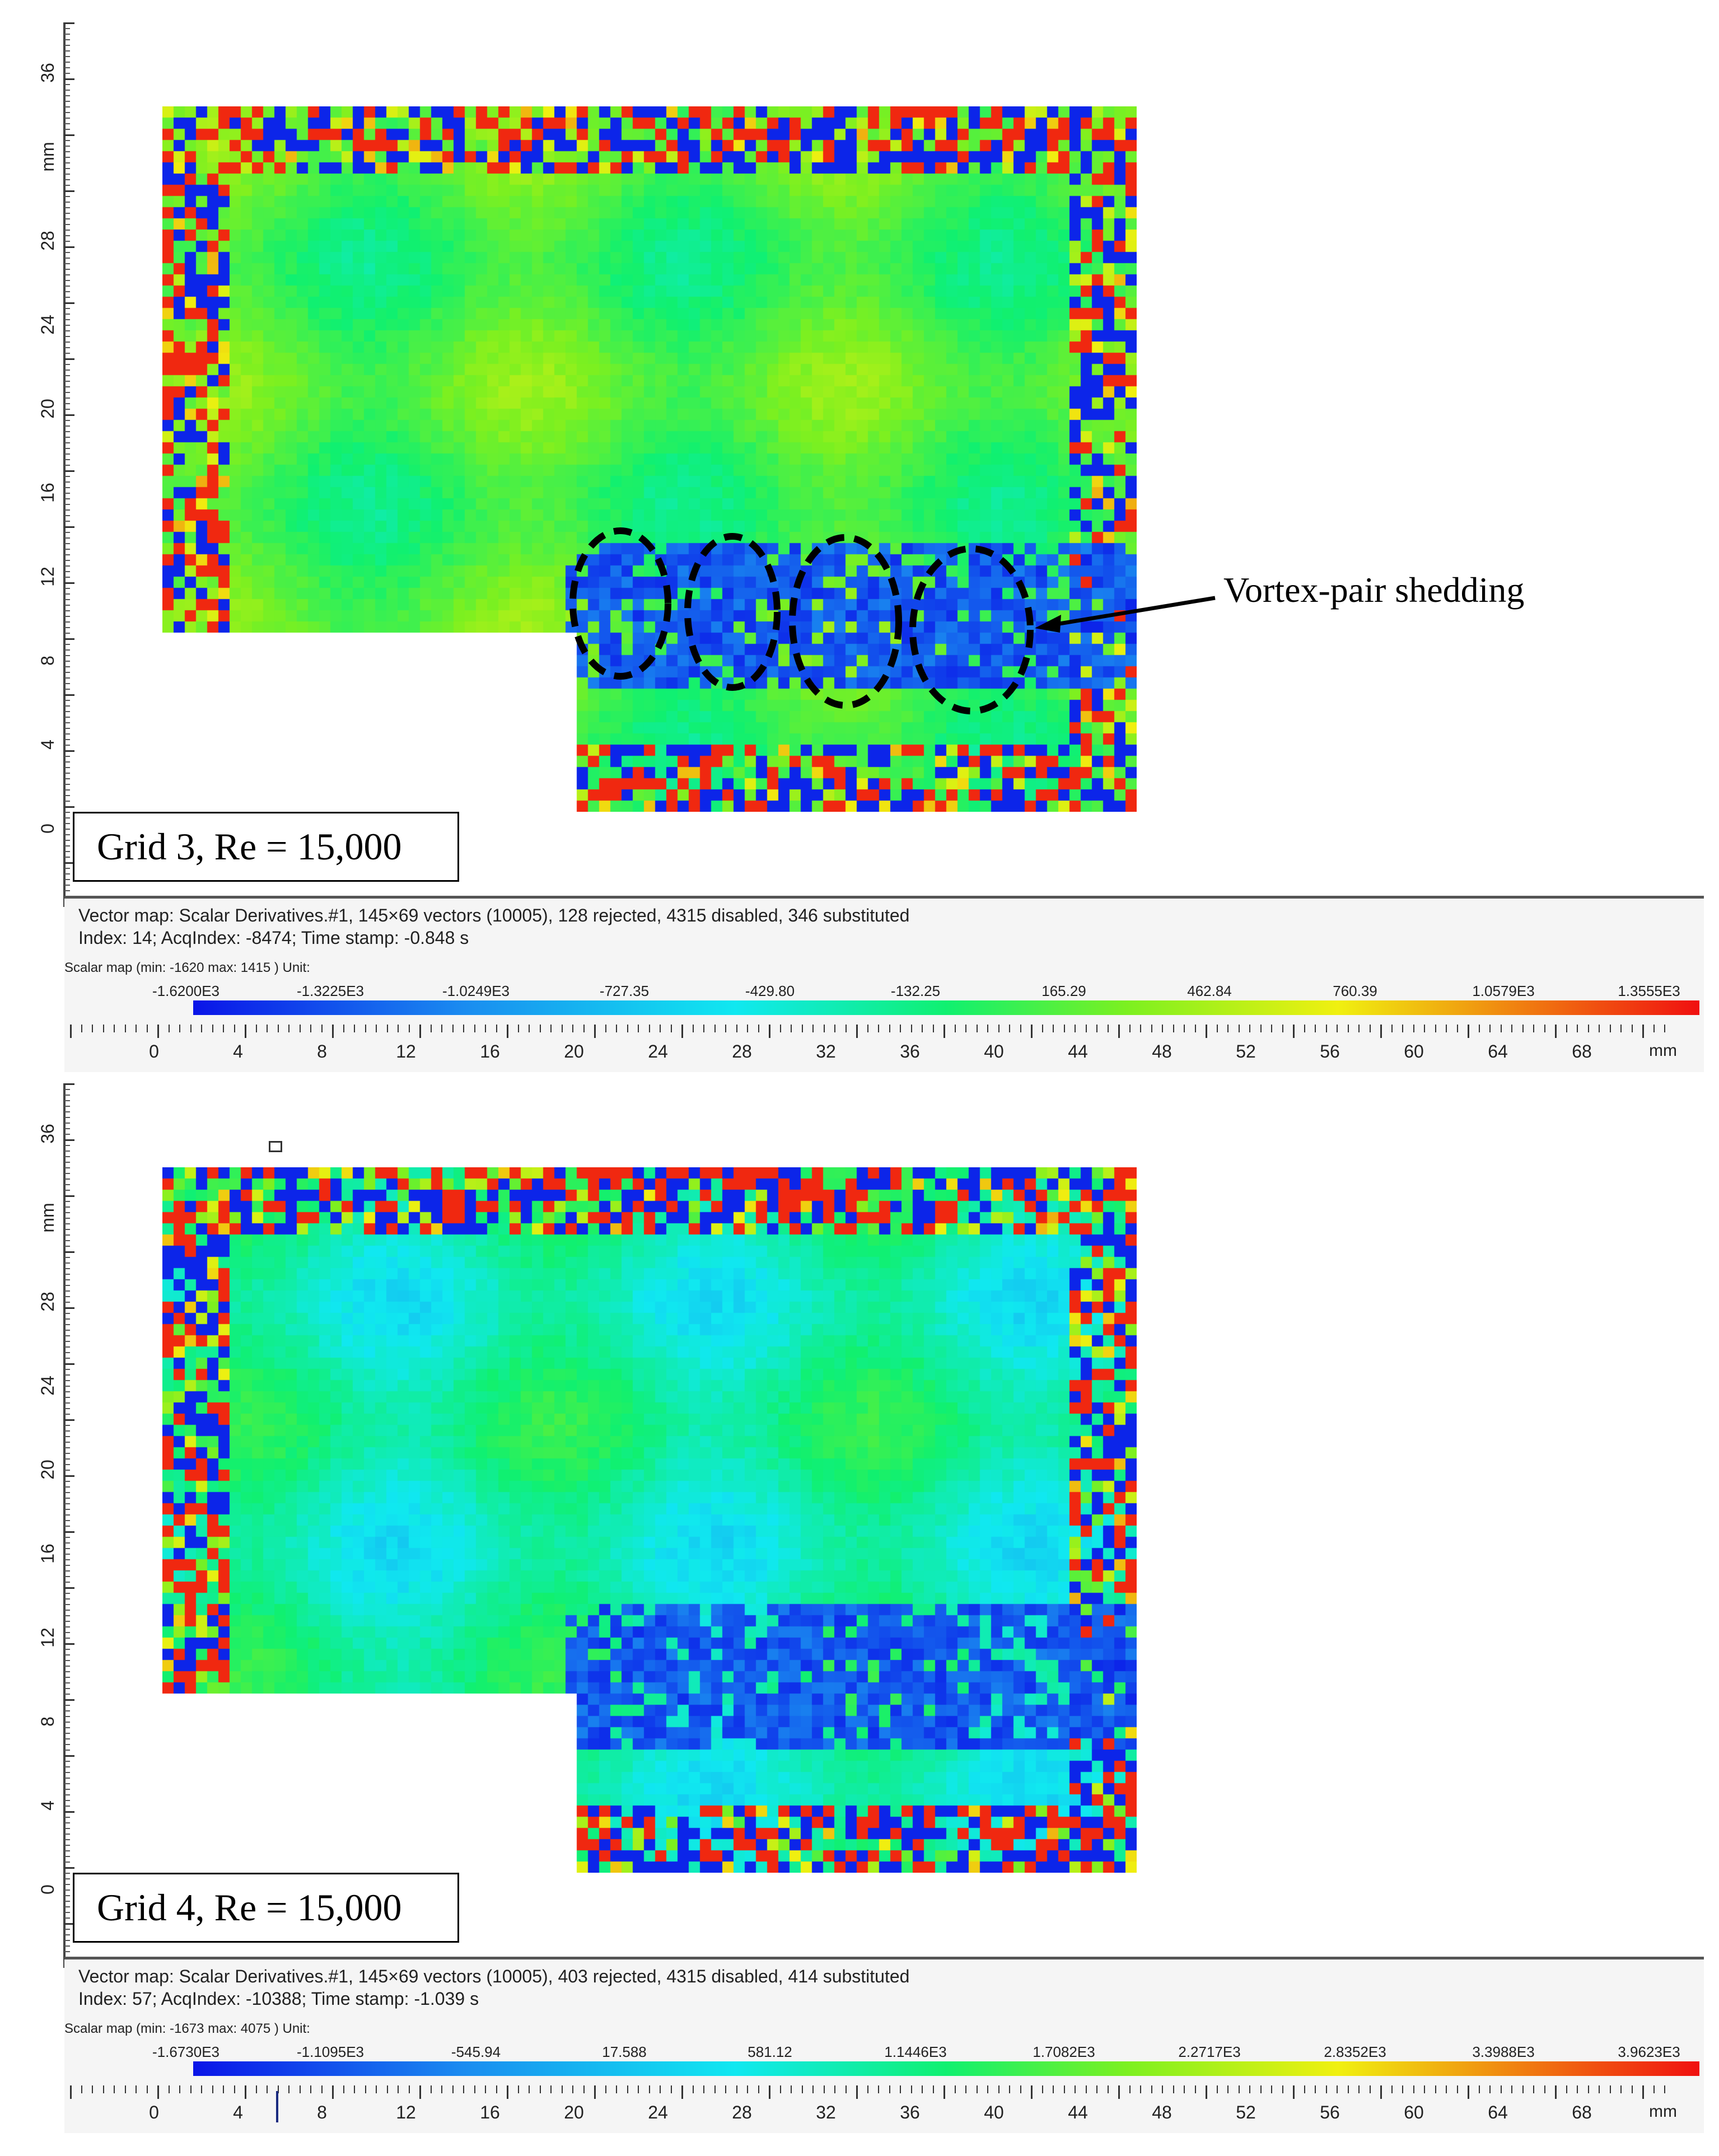 The width and height of the screenshot is (1719, 2156). I want to click on y-tick-label: 36, so click(48, 73).